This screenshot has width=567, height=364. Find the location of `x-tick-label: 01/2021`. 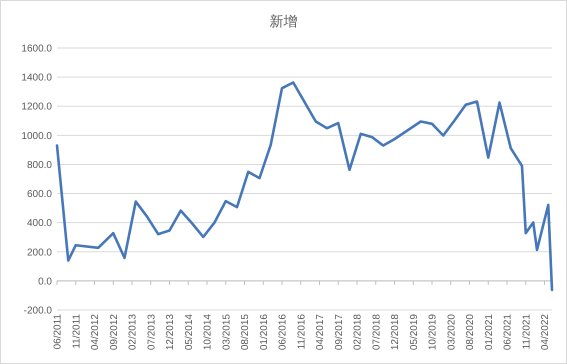

x-tick-label: 01/2021 is located at coordinates (489, 332).